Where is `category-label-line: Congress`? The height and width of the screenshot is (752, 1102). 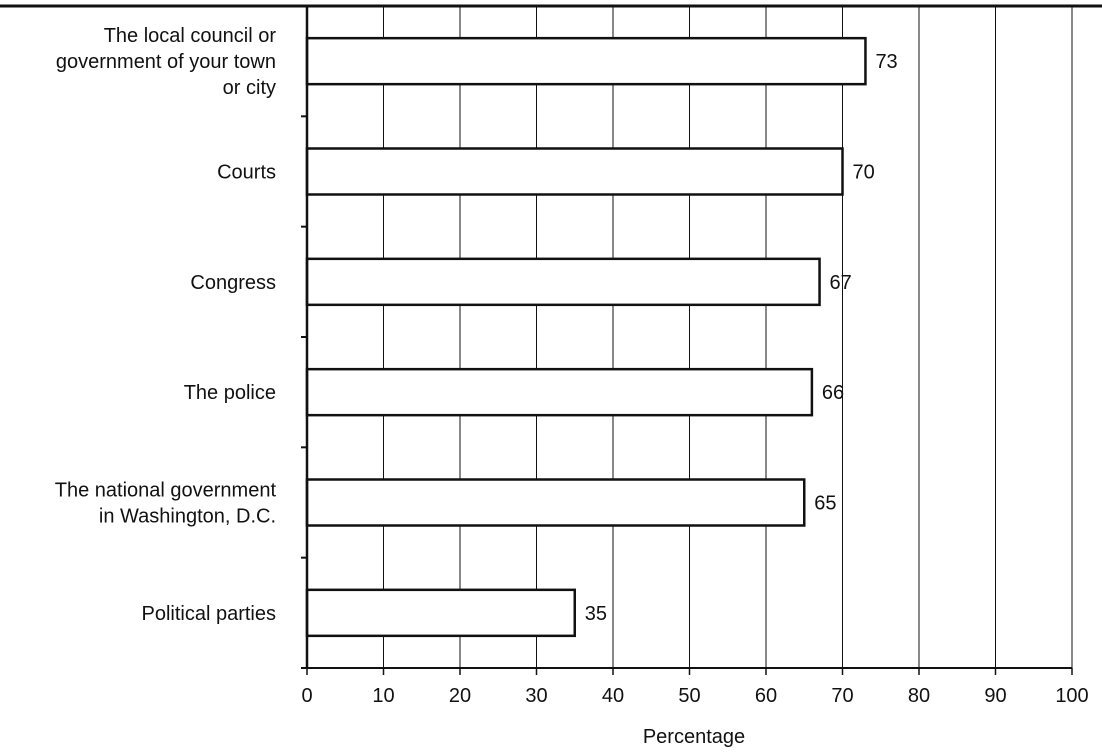 category-label-line: Congress is located at coordinates (233, 283).